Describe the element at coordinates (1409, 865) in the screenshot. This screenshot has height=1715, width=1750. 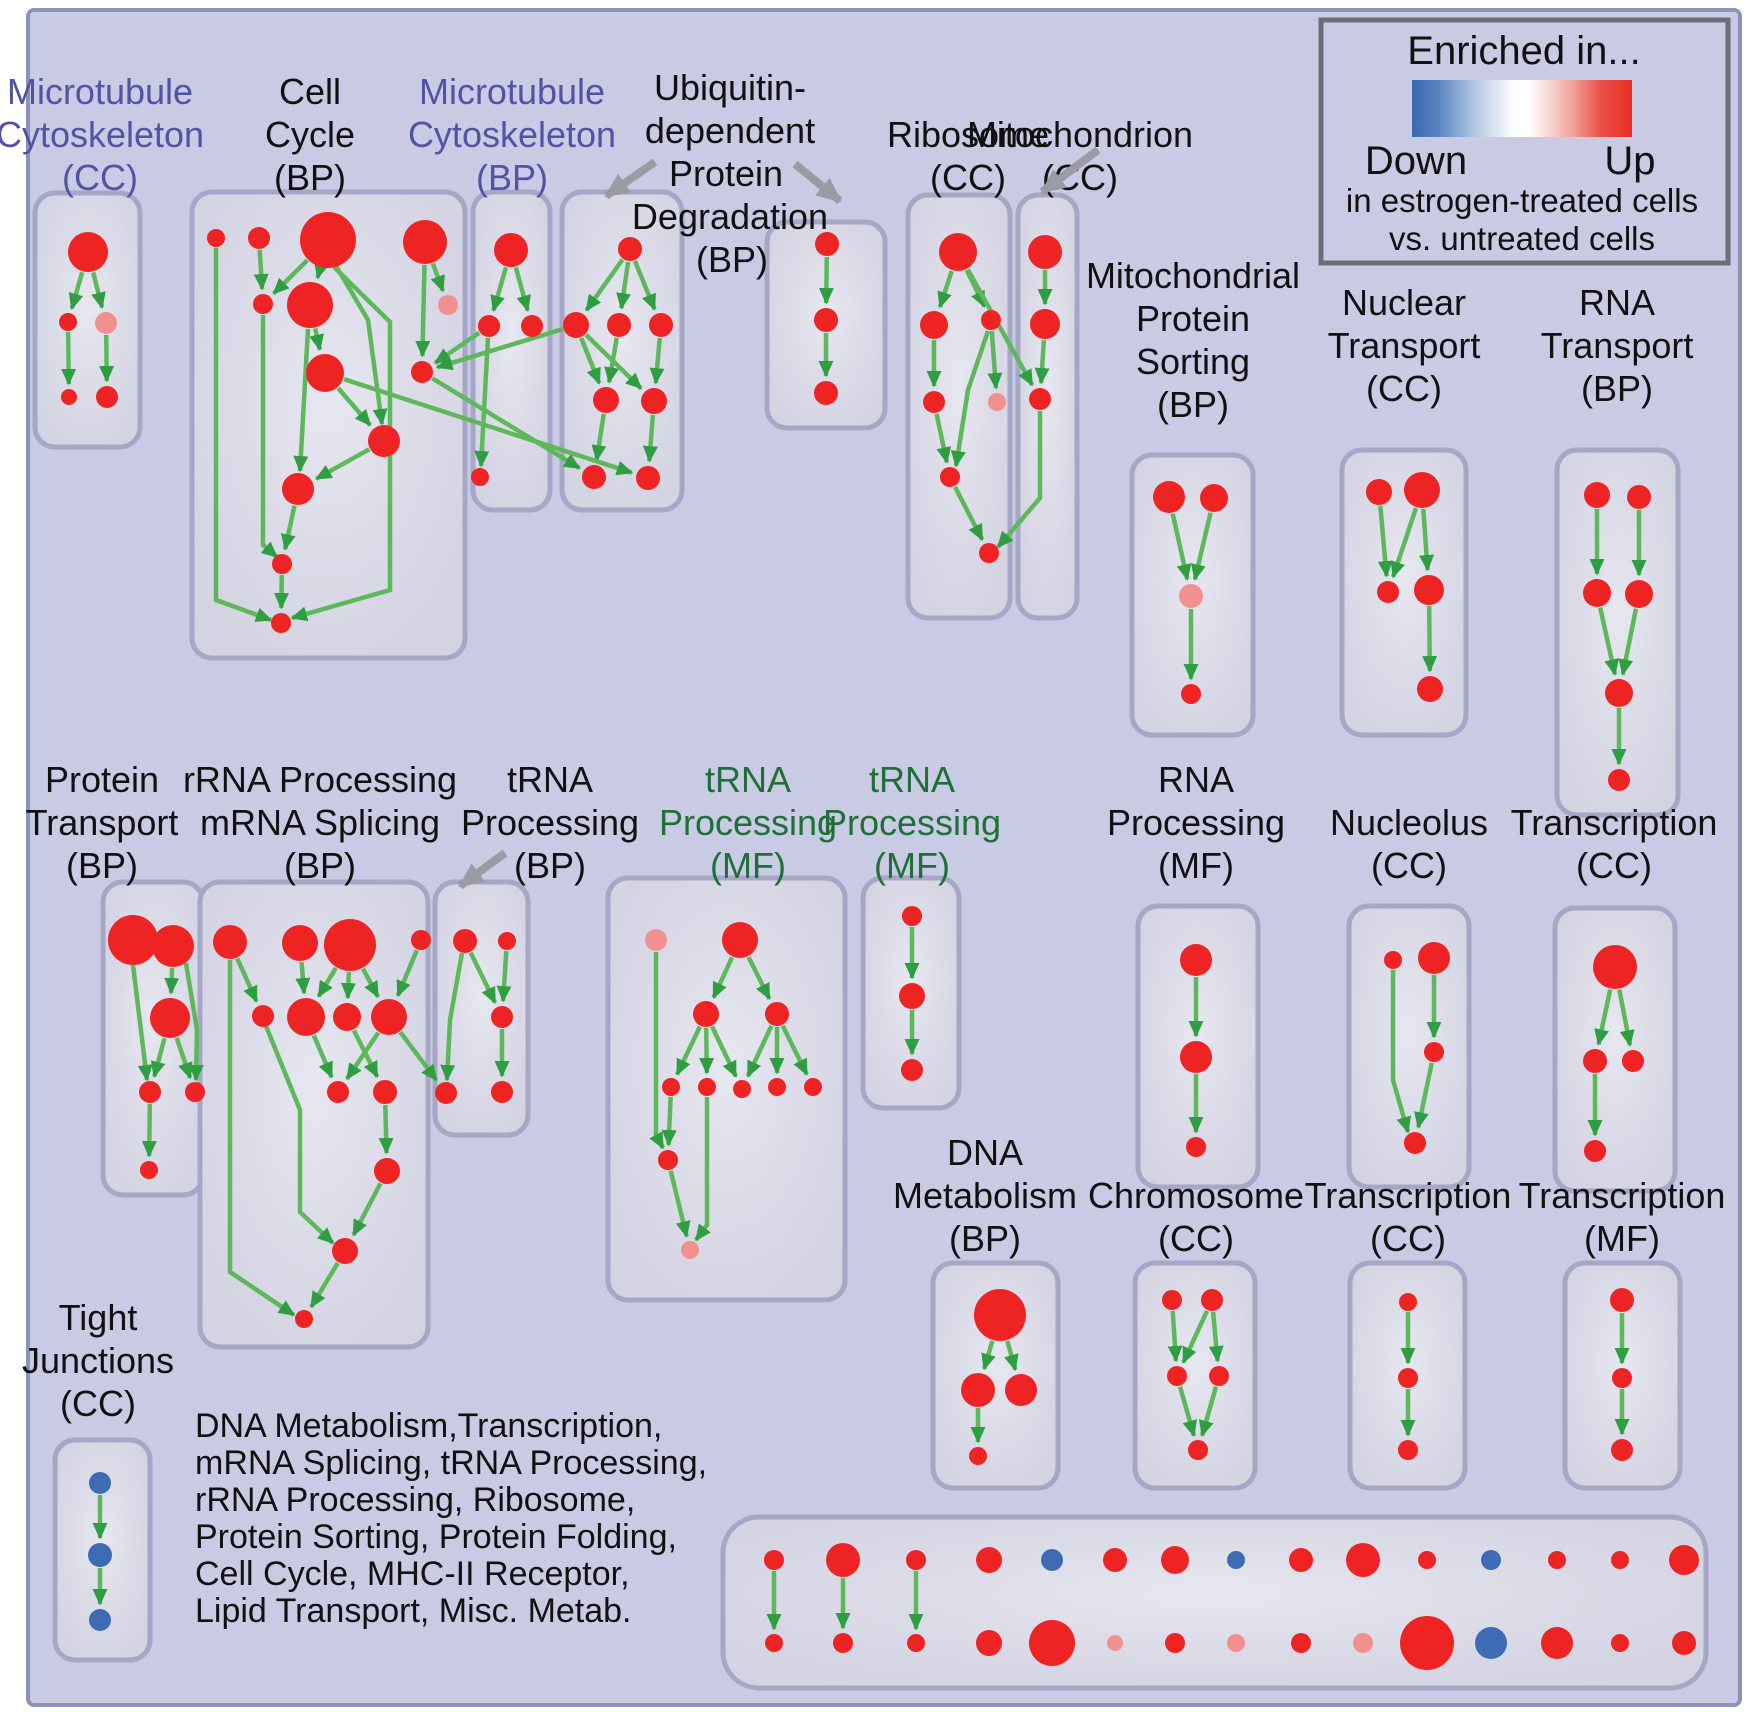
I see `cluster-label-nucleolus-line2: (CC)` at that location.